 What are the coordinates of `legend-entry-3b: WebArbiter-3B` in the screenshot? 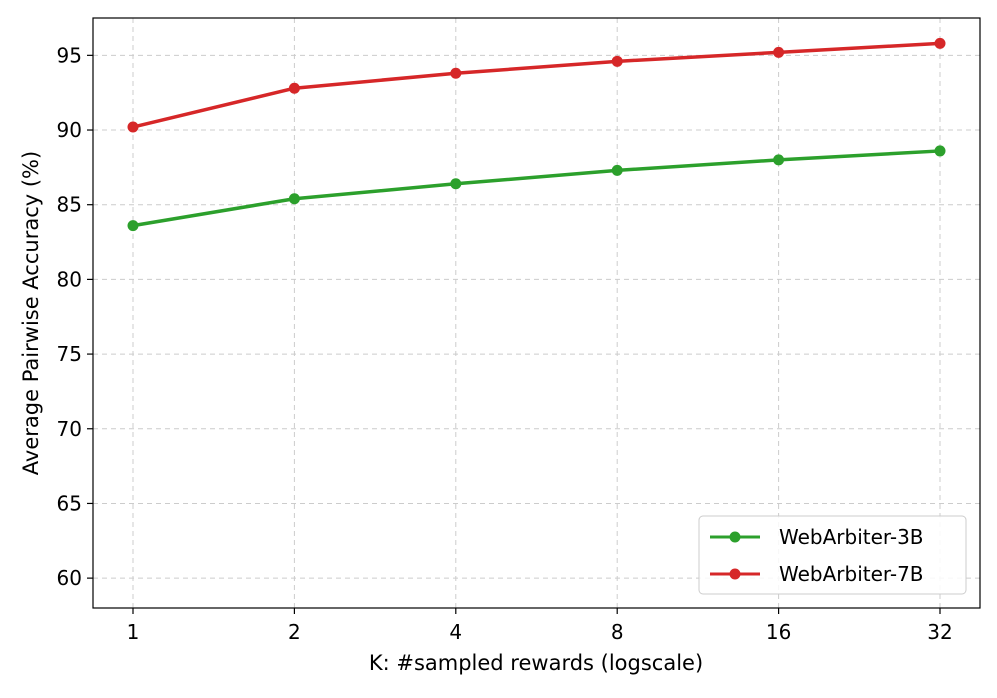 It's located at (817, 537).